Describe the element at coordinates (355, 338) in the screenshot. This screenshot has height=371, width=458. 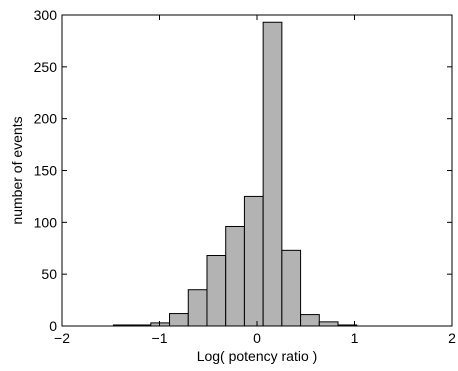
I see `x-tick-label: 1` at that location.